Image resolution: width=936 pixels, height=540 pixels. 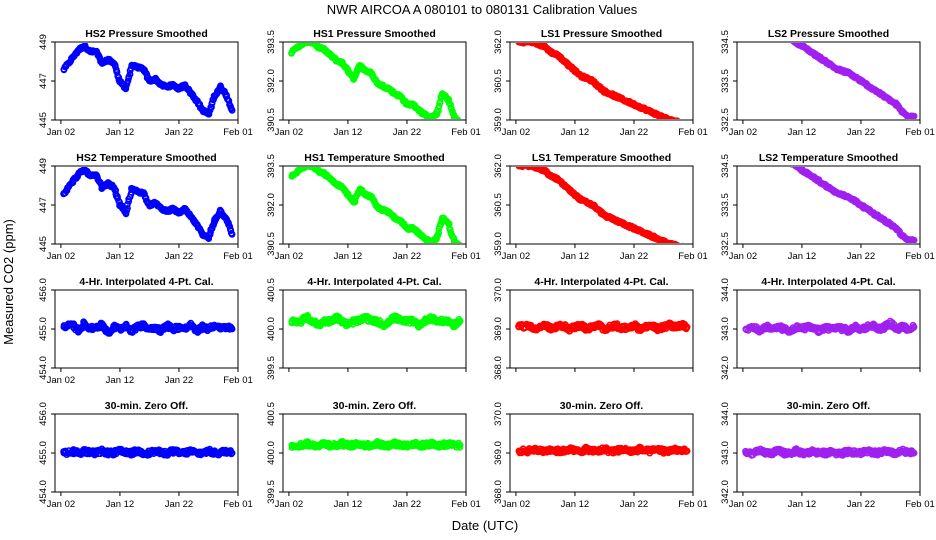 I want to click on plot-frame, so click(x=828, y=205).